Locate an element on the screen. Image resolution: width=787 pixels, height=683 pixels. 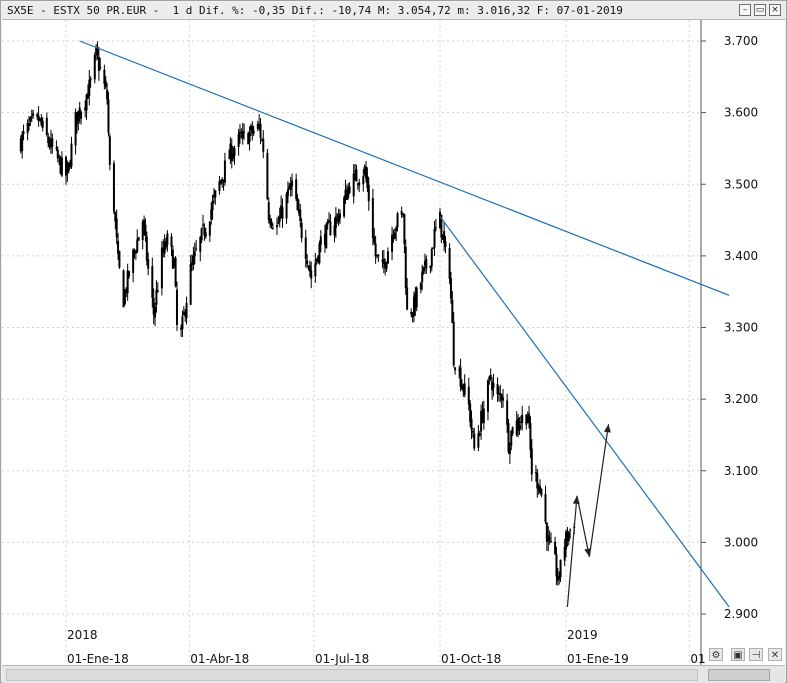
year-label: 2018 is located at coordinates (82, 635).